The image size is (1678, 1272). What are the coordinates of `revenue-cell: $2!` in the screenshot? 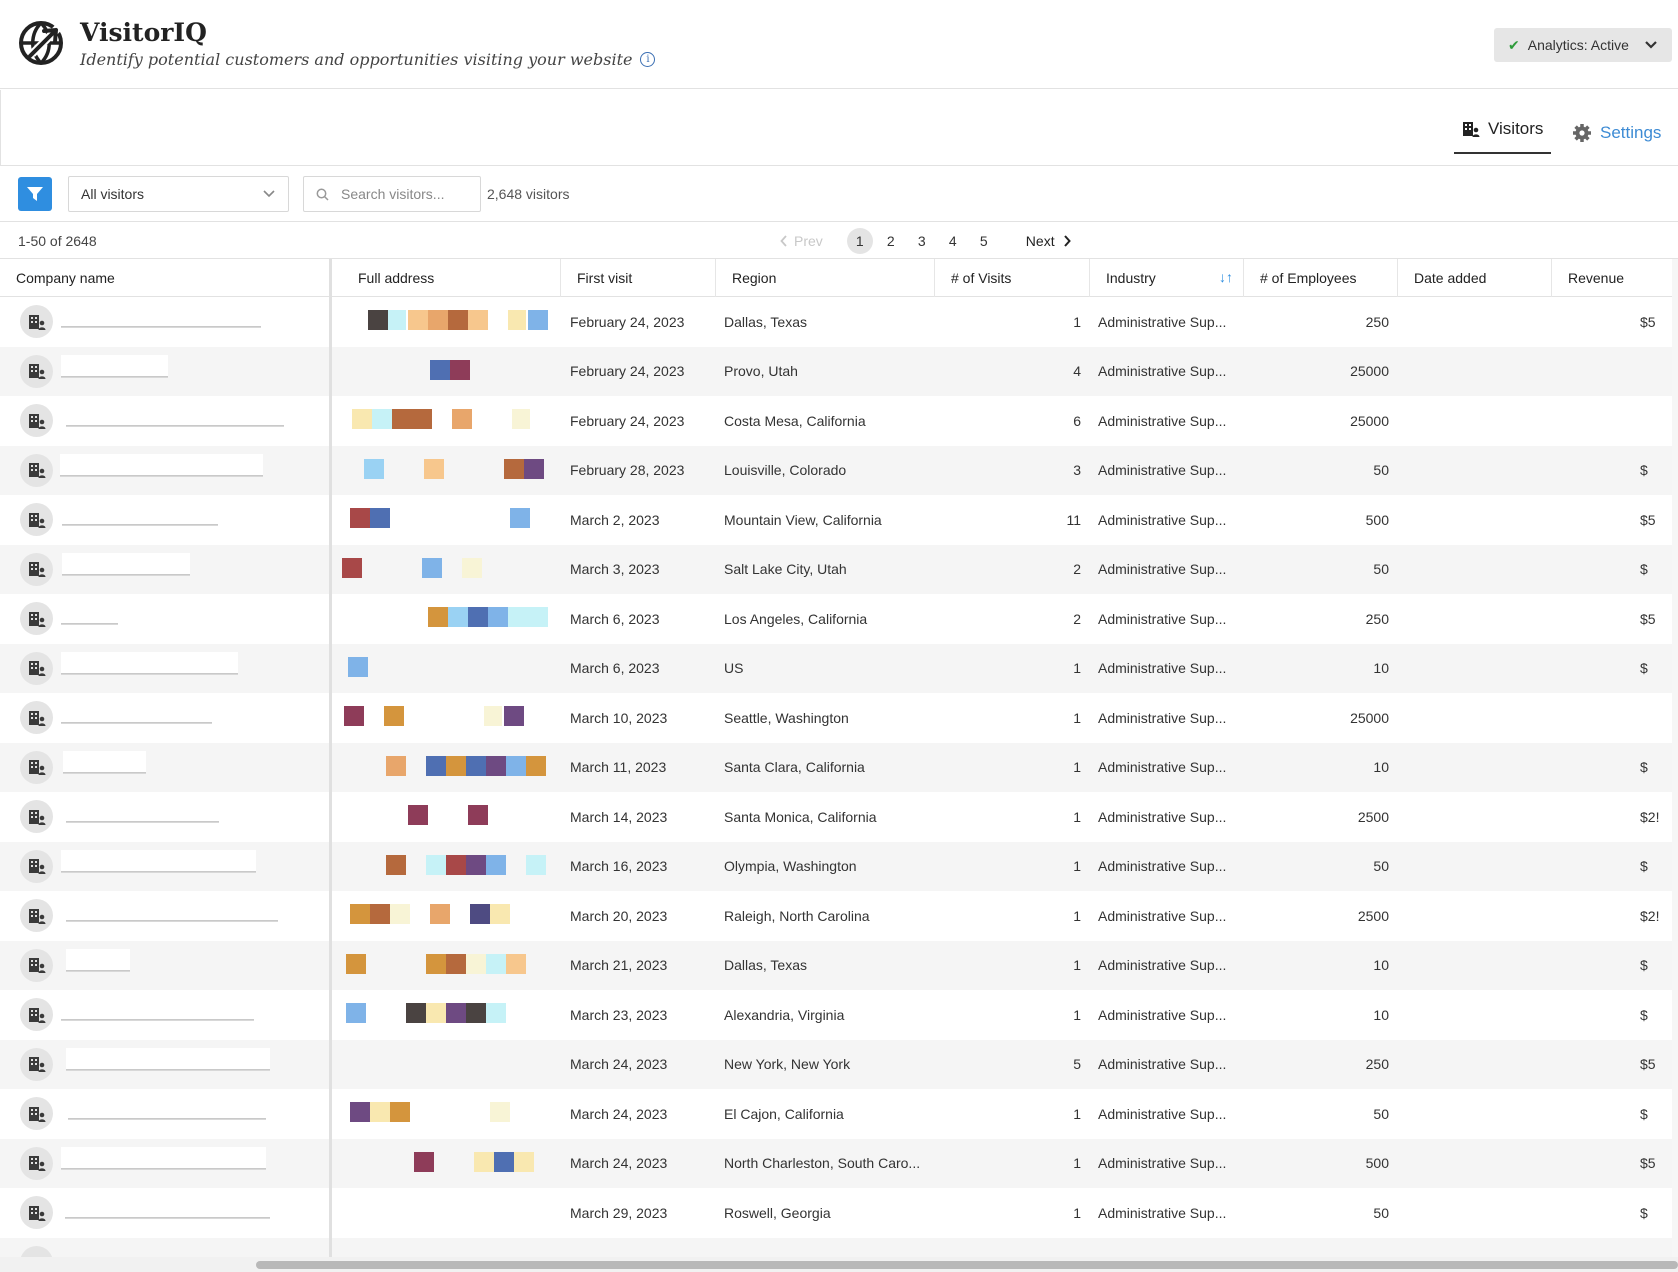 It's located at (1650, 915).